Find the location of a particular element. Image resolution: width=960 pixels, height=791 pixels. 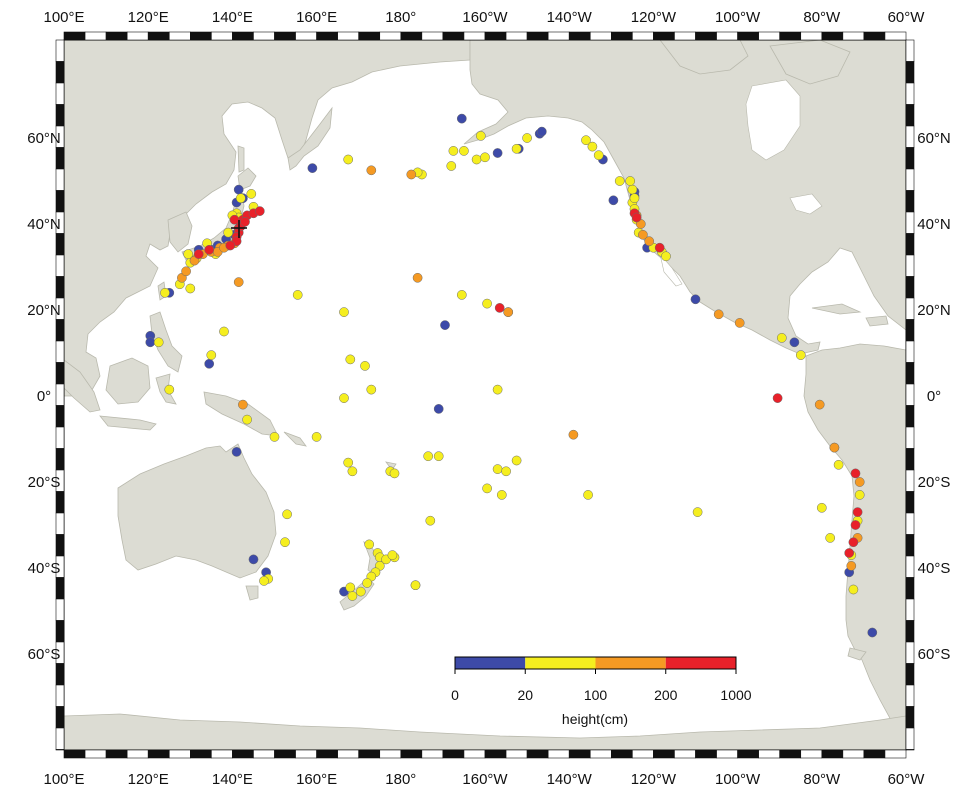

longitude-label-bottom: 120°E is located at coordinates (148, 779).